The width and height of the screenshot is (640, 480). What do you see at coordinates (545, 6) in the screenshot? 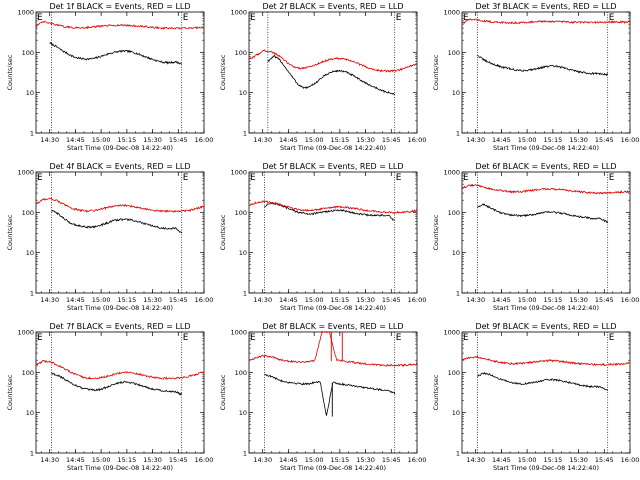
I see `chart-title: Det 3f BLACK = Events, RED = LLD` at bounding box center [545, 6].